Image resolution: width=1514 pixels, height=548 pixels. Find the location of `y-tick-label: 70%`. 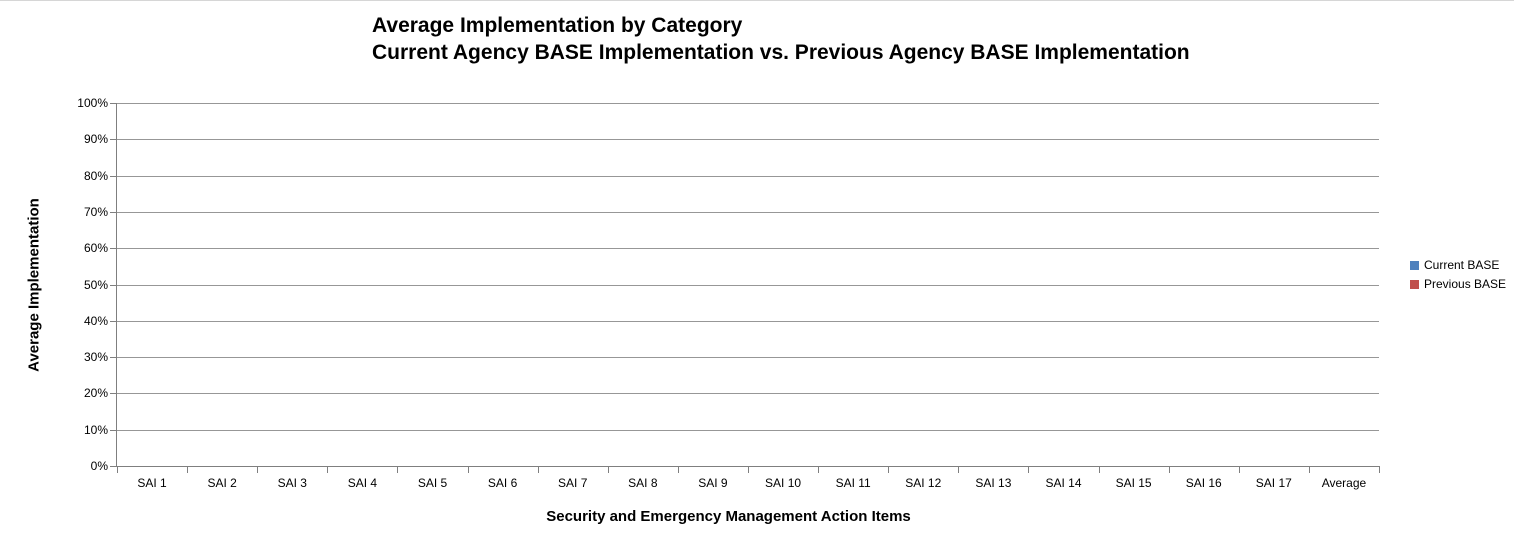

y-tick-label: 70% is located at coordinates (95, 211).